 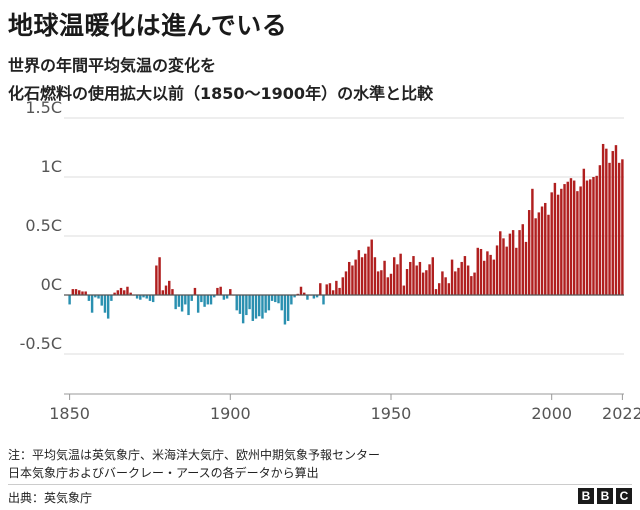 What do you see at coordinates (41, 343) in the screenshot?
I see `y-tick-label: -0.5C` at bounding box center [41, 343].